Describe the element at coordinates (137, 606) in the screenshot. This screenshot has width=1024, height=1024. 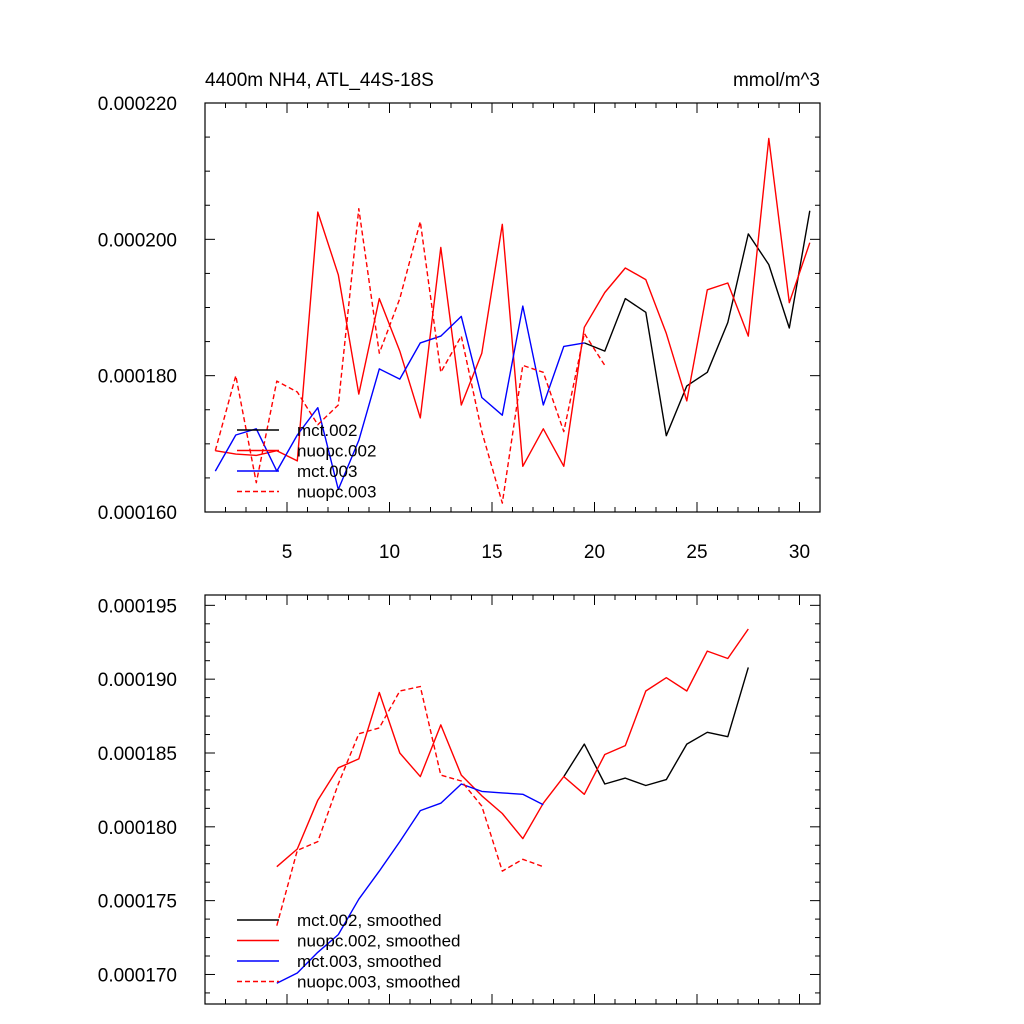
I see `bottom-y-tick-label: 0.000195` at that location.